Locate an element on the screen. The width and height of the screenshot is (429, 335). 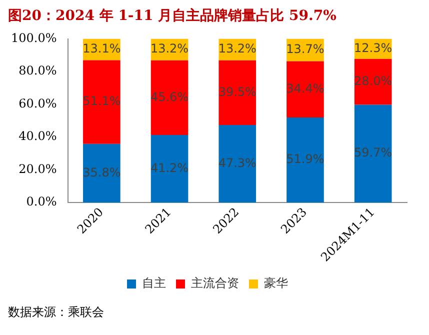
data-label: 13.1% is located at coordinates (101, 49).